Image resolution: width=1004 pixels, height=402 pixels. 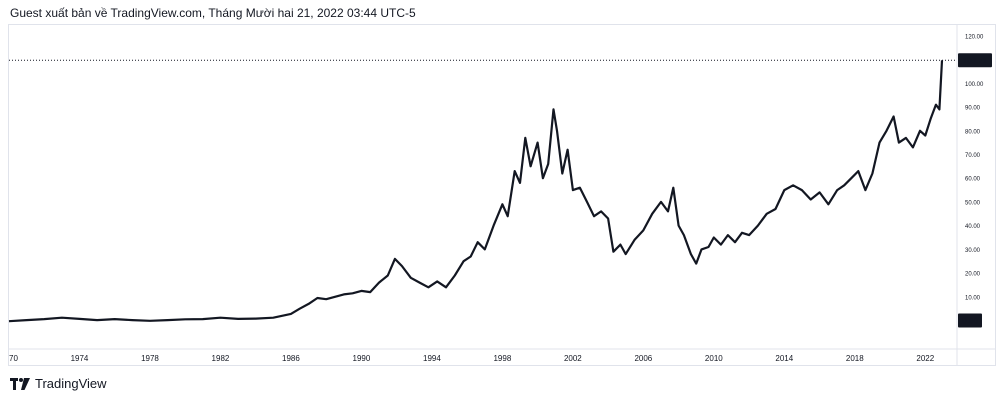 I want to click on zero-price-label: 0.00, so click(x=970, y=320).